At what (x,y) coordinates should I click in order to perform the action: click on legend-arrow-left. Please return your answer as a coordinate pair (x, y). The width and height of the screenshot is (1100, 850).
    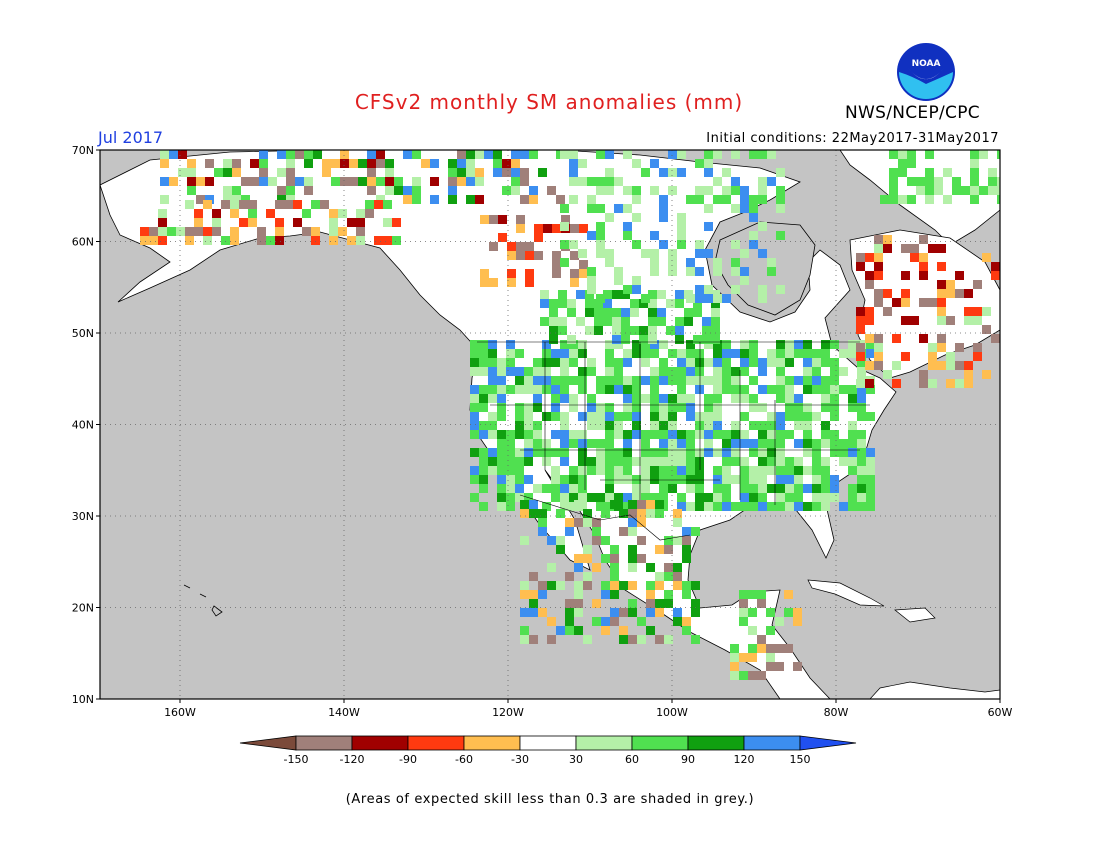
    Looking at the image, I should click on (268, 743).